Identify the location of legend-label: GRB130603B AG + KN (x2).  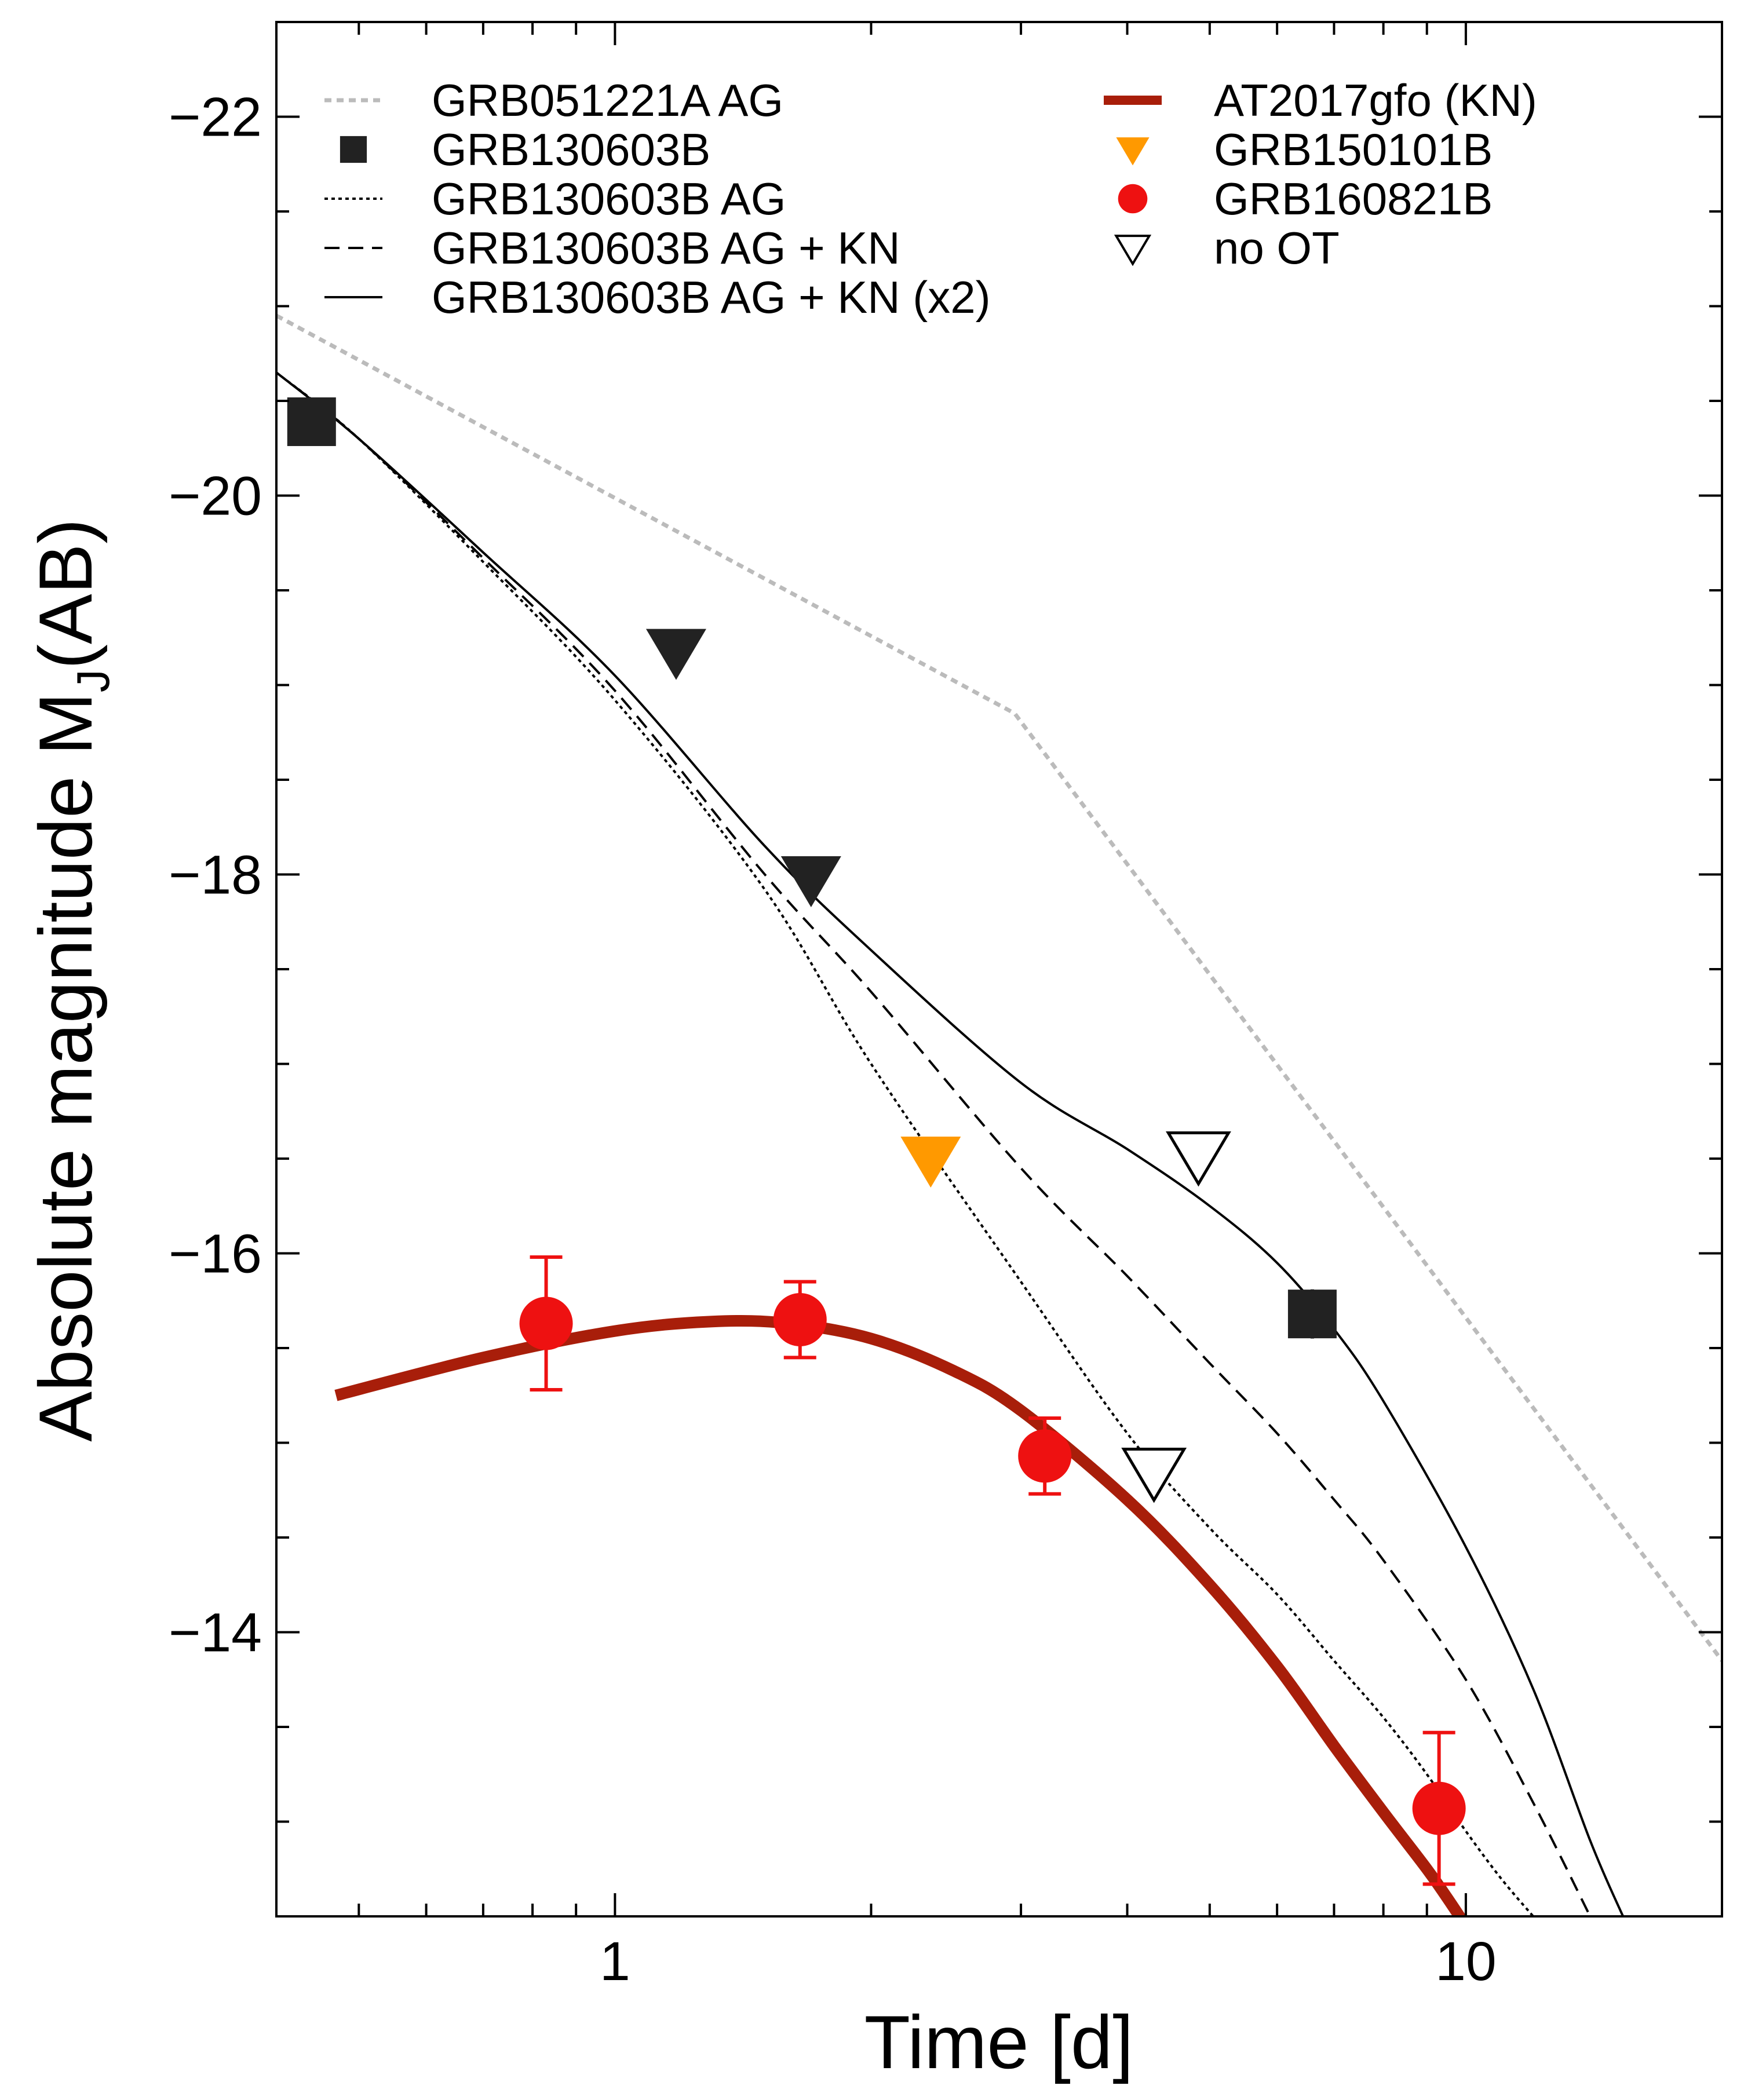
(711, 298).